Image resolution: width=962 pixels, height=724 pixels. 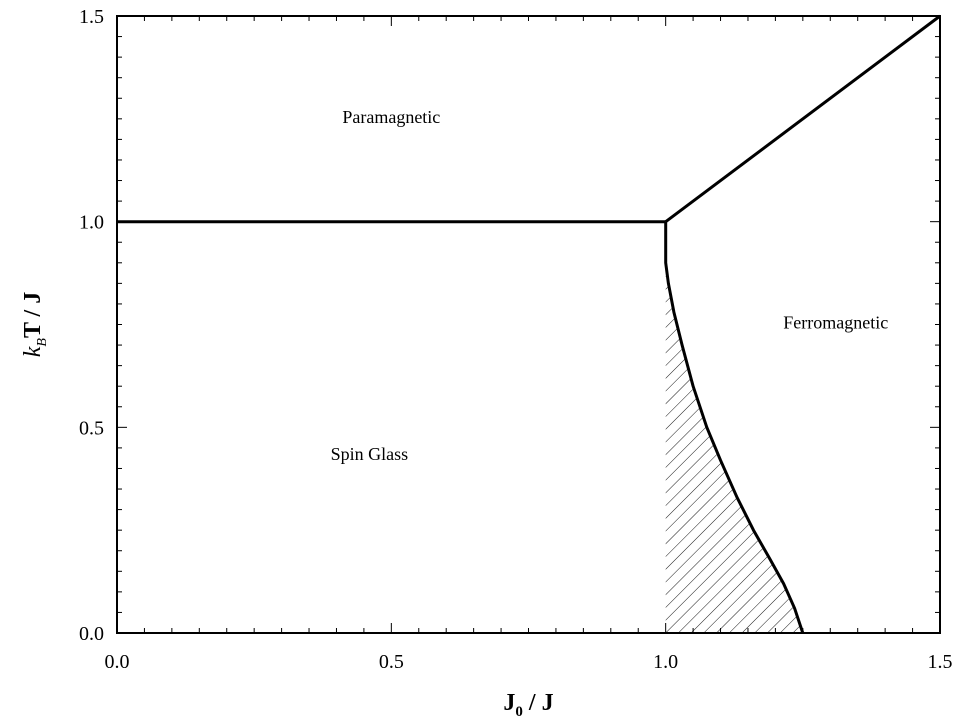 I want to click on x-axis-title: J0 / J, so click(x=528, y=705).